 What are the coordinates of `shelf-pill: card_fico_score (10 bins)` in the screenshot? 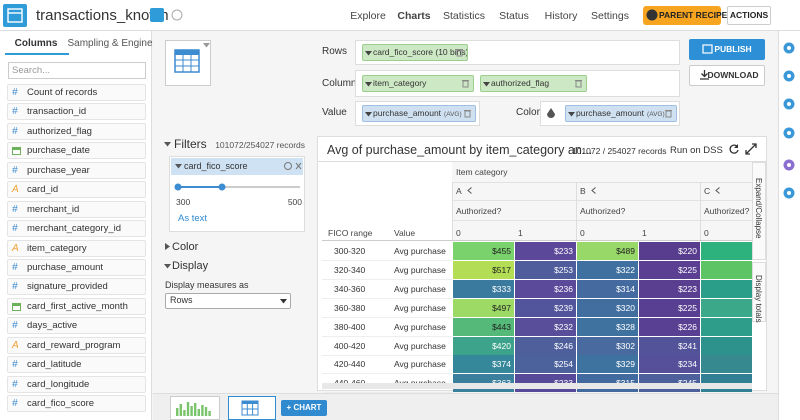 It's located at (415, 52).